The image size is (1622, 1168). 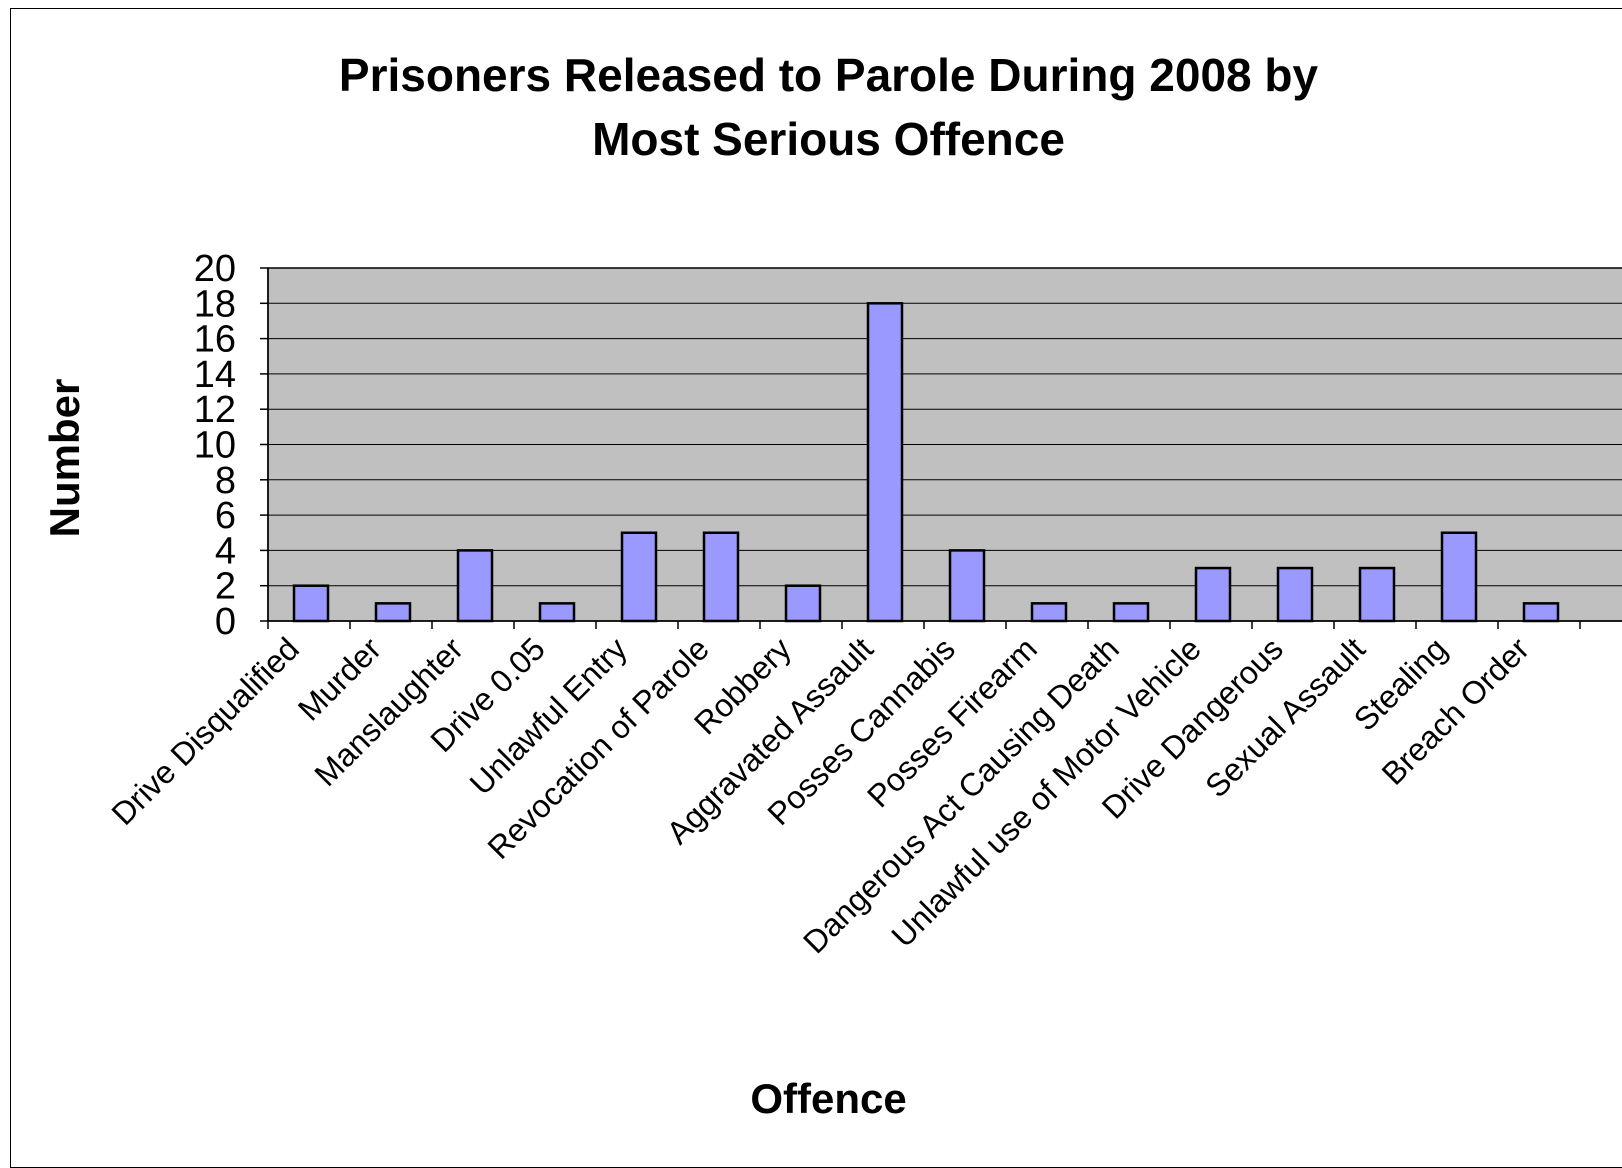 What do you see at coordinates (215, 375) in the screenshot?
I see `y-tick-label: 14` at bounding box center [215, 375].